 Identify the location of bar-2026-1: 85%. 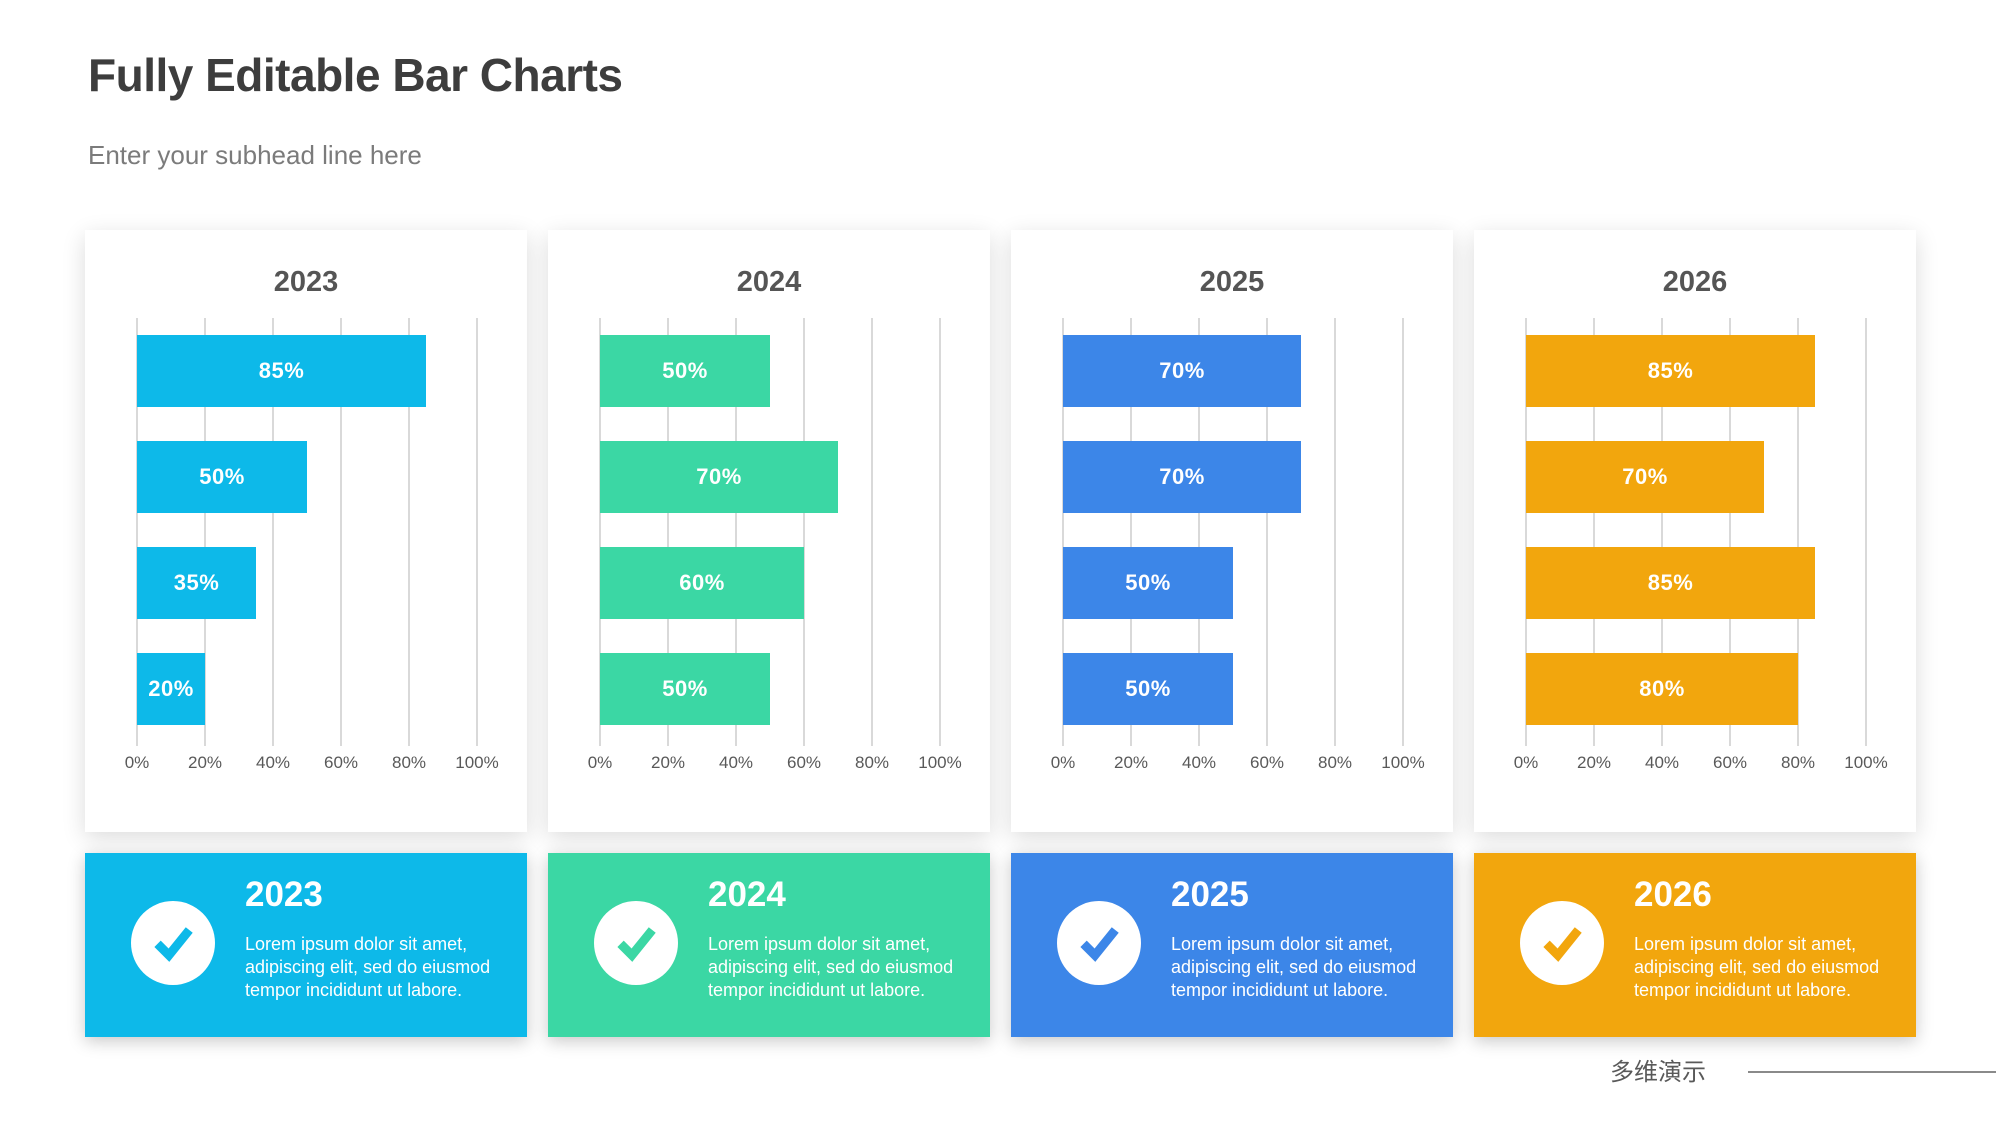
(1670, 371).